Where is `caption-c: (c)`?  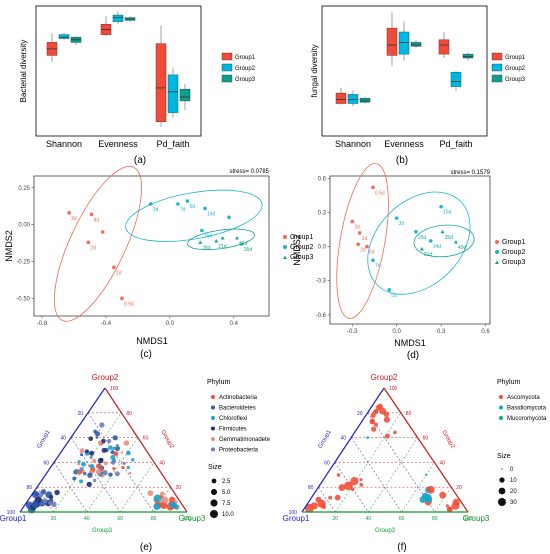
caption-c: (c) is located at coordinates (146, 354).